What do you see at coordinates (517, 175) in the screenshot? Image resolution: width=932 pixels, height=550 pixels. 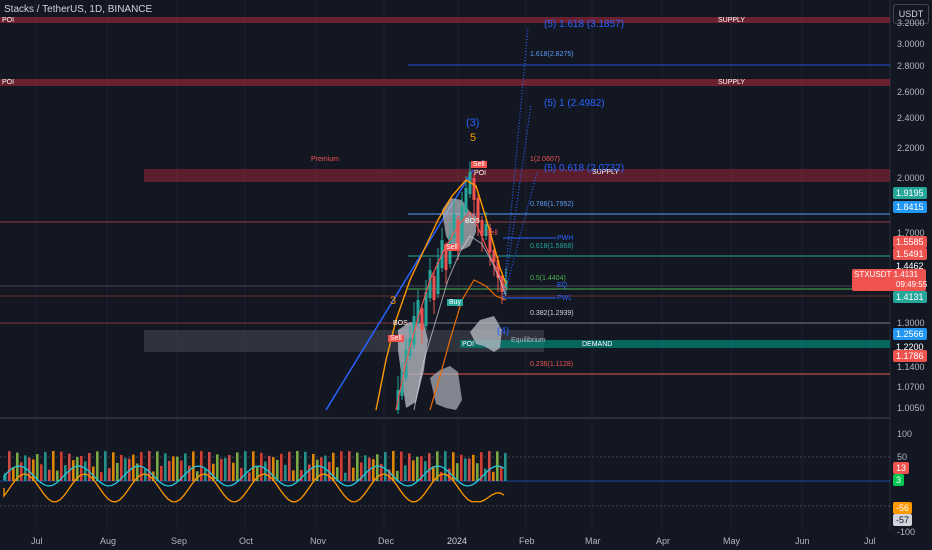 I see `premium-zone` at bounding box center [517, 175].